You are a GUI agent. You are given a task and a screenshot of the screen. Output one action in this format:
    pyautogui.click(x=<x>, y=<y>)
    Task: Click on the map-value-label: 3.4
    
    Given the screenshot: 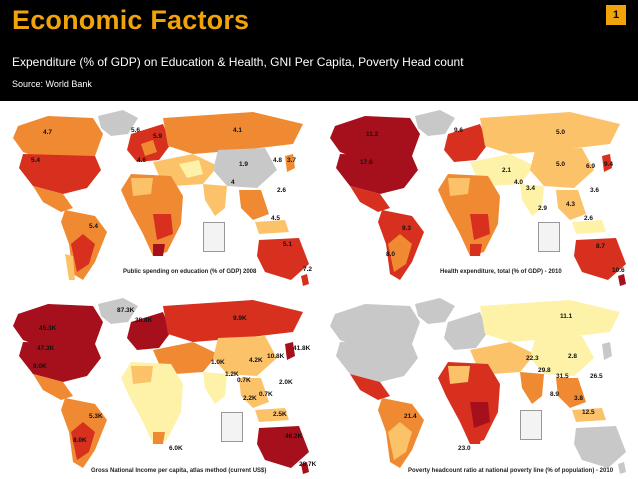 What is the action you would take?
    pyautogui.click(x=530, y=188)
    